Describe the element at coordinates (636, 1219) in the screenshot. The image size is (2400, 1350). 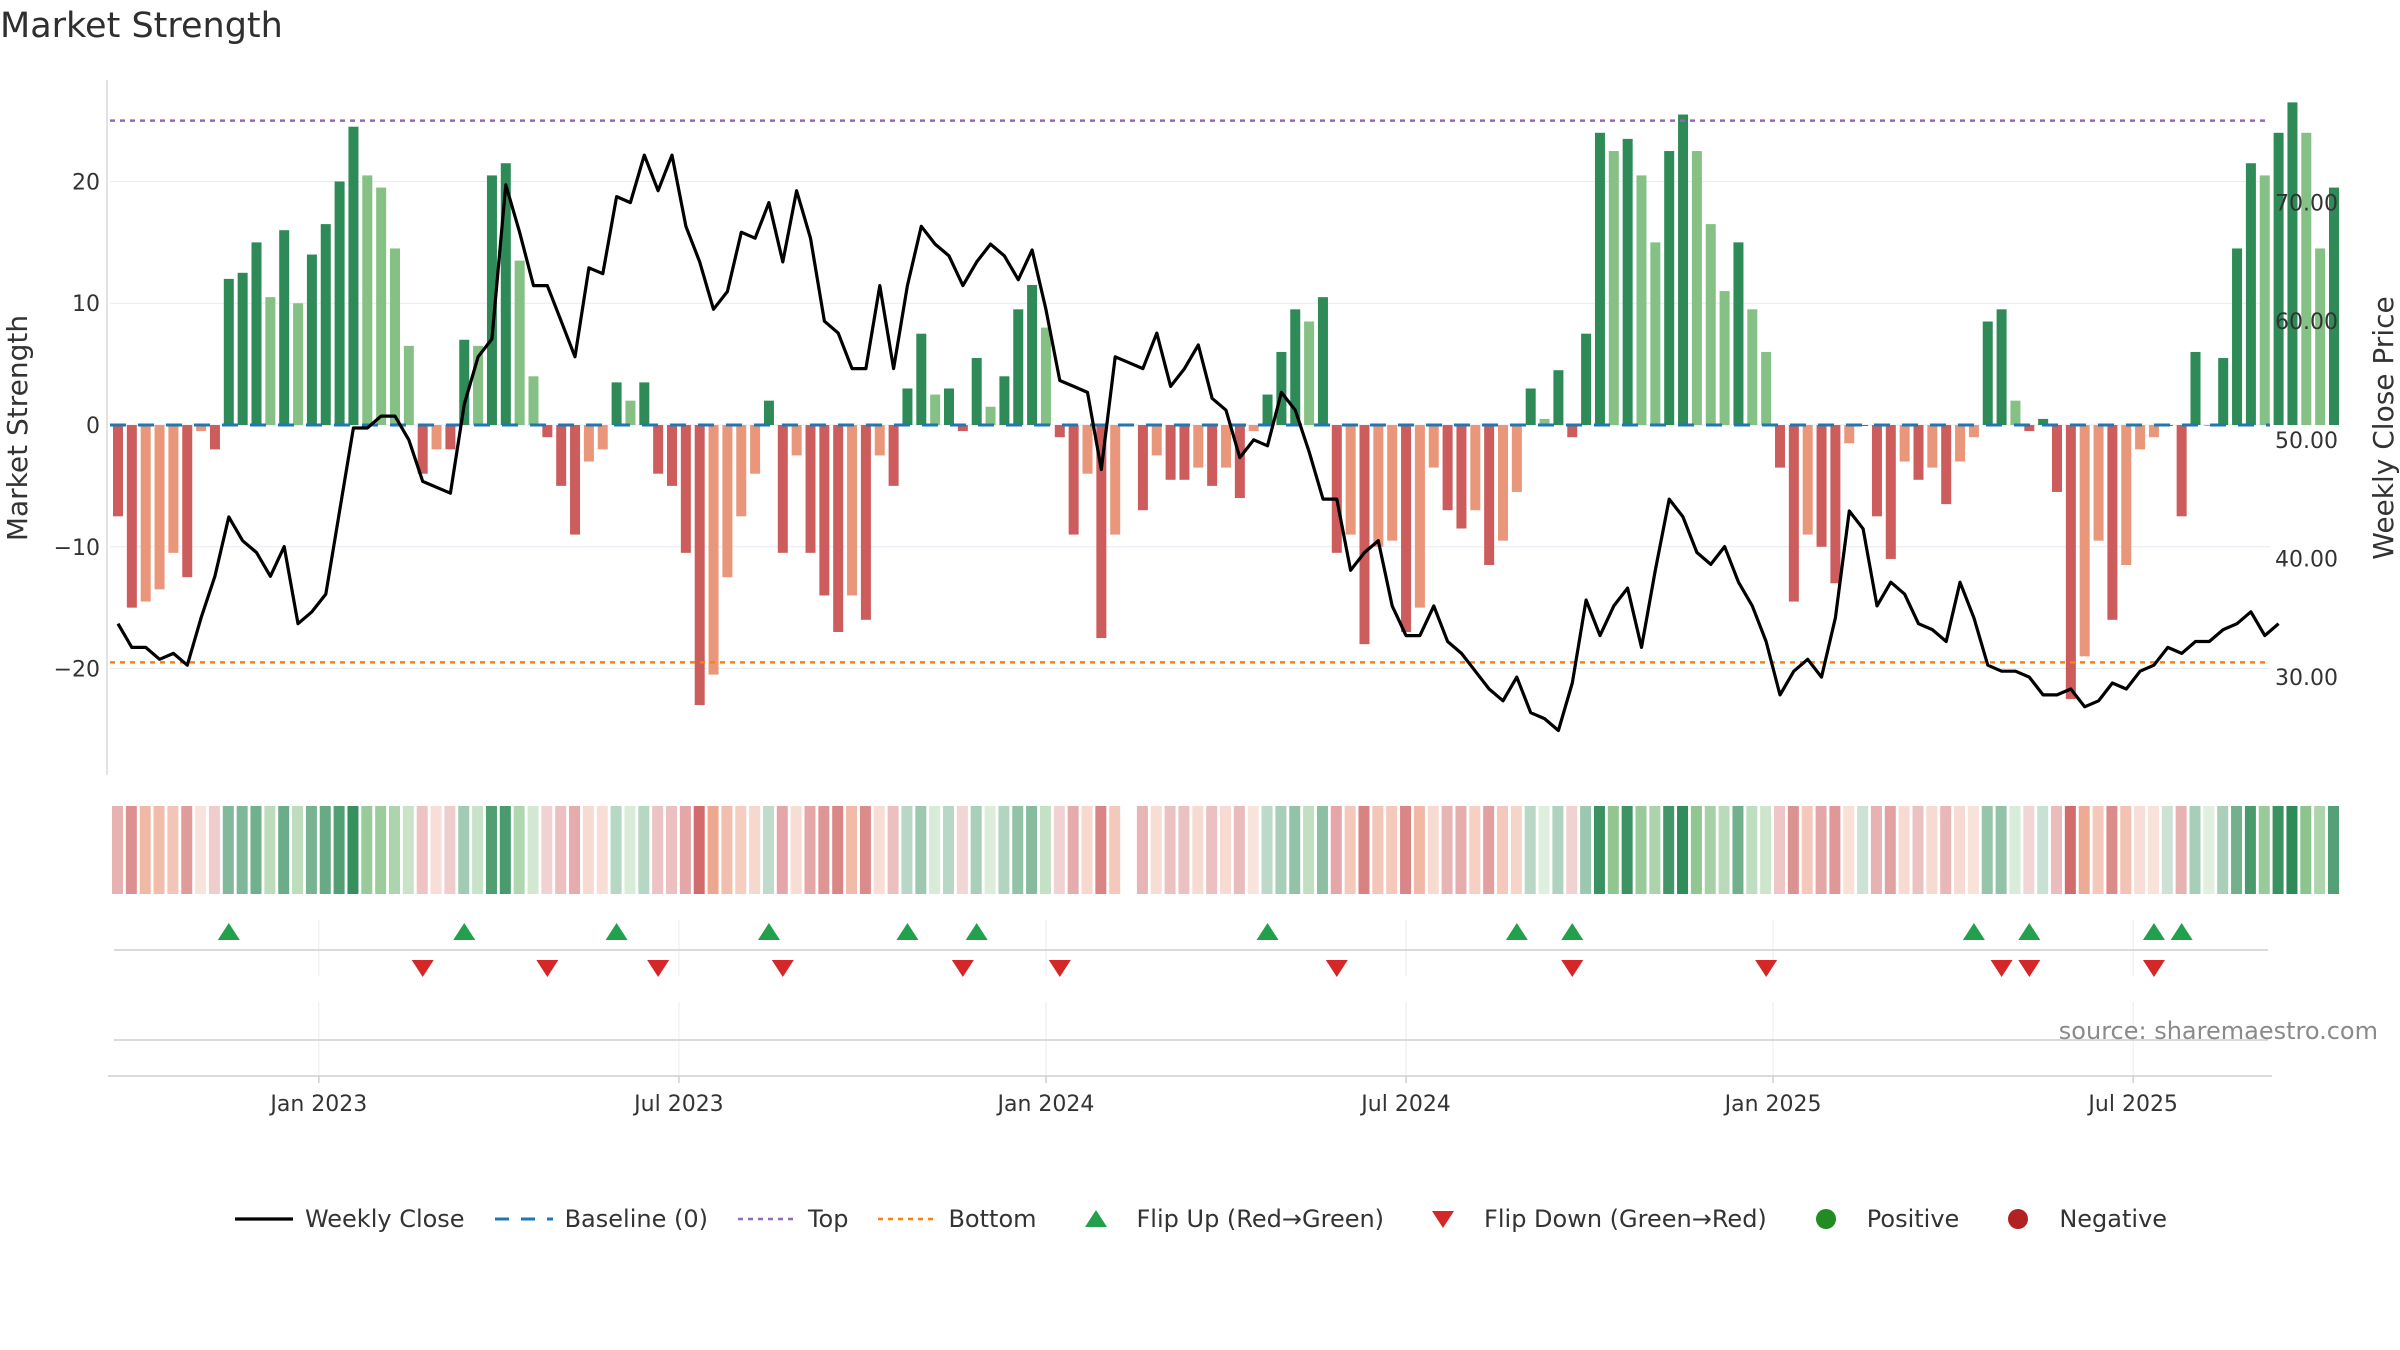
I see `legend-label: Baseline (0)` at that location.